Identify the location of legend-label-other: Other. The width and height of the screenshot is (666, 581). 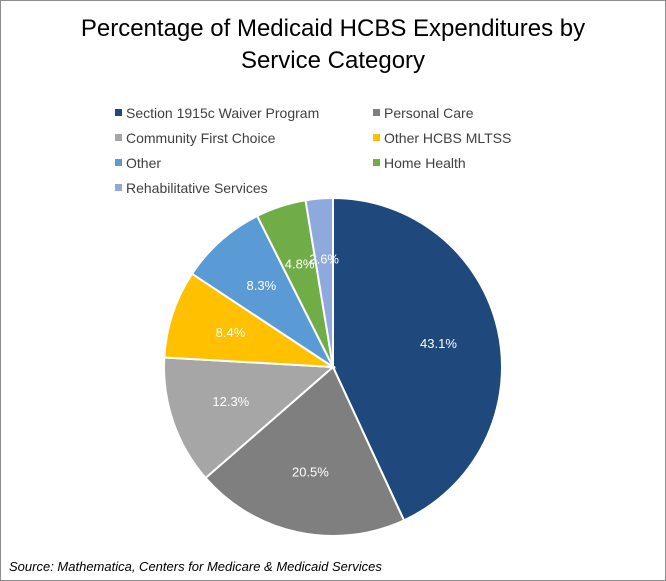
(144, 162).